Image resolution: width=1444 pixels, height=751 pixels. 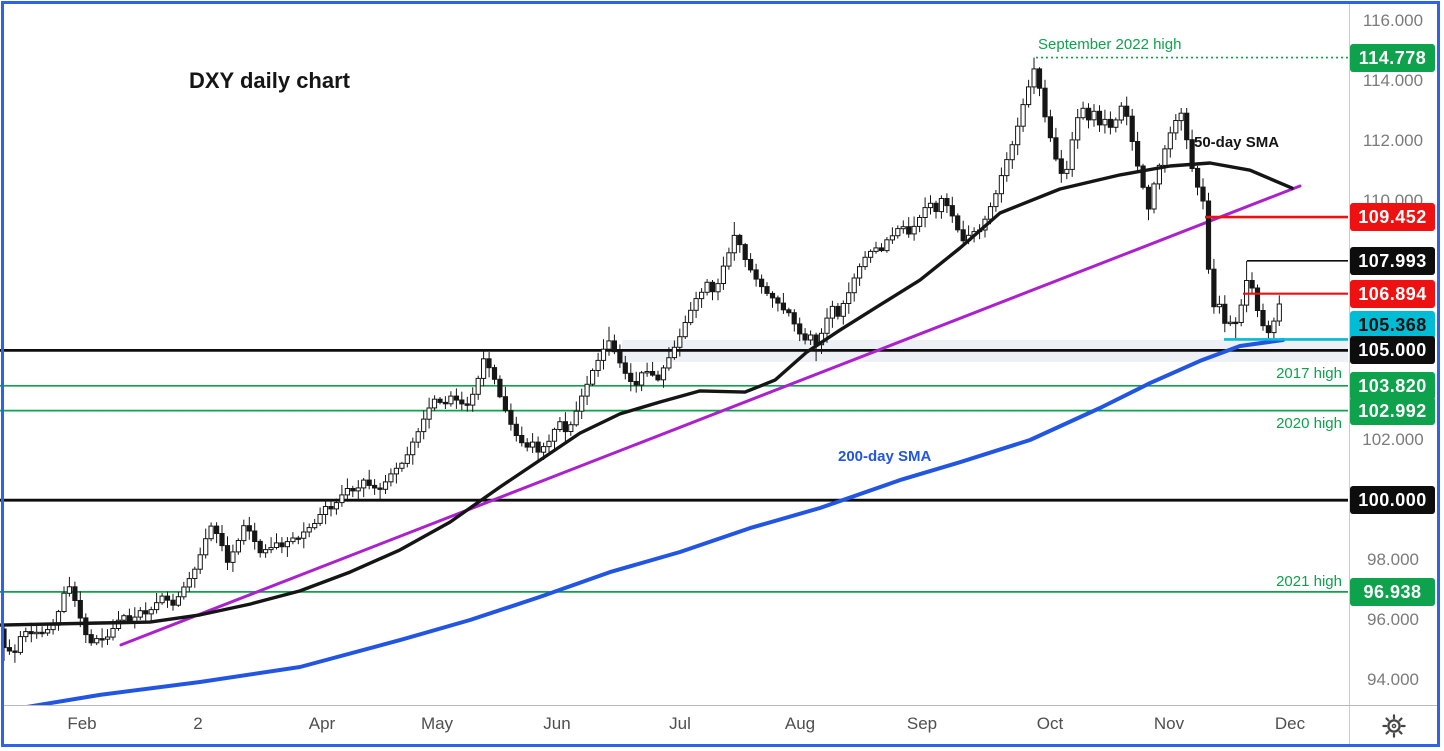 I want to click on 2020-high-label: 2020 high, so click(x=1309, y=423).